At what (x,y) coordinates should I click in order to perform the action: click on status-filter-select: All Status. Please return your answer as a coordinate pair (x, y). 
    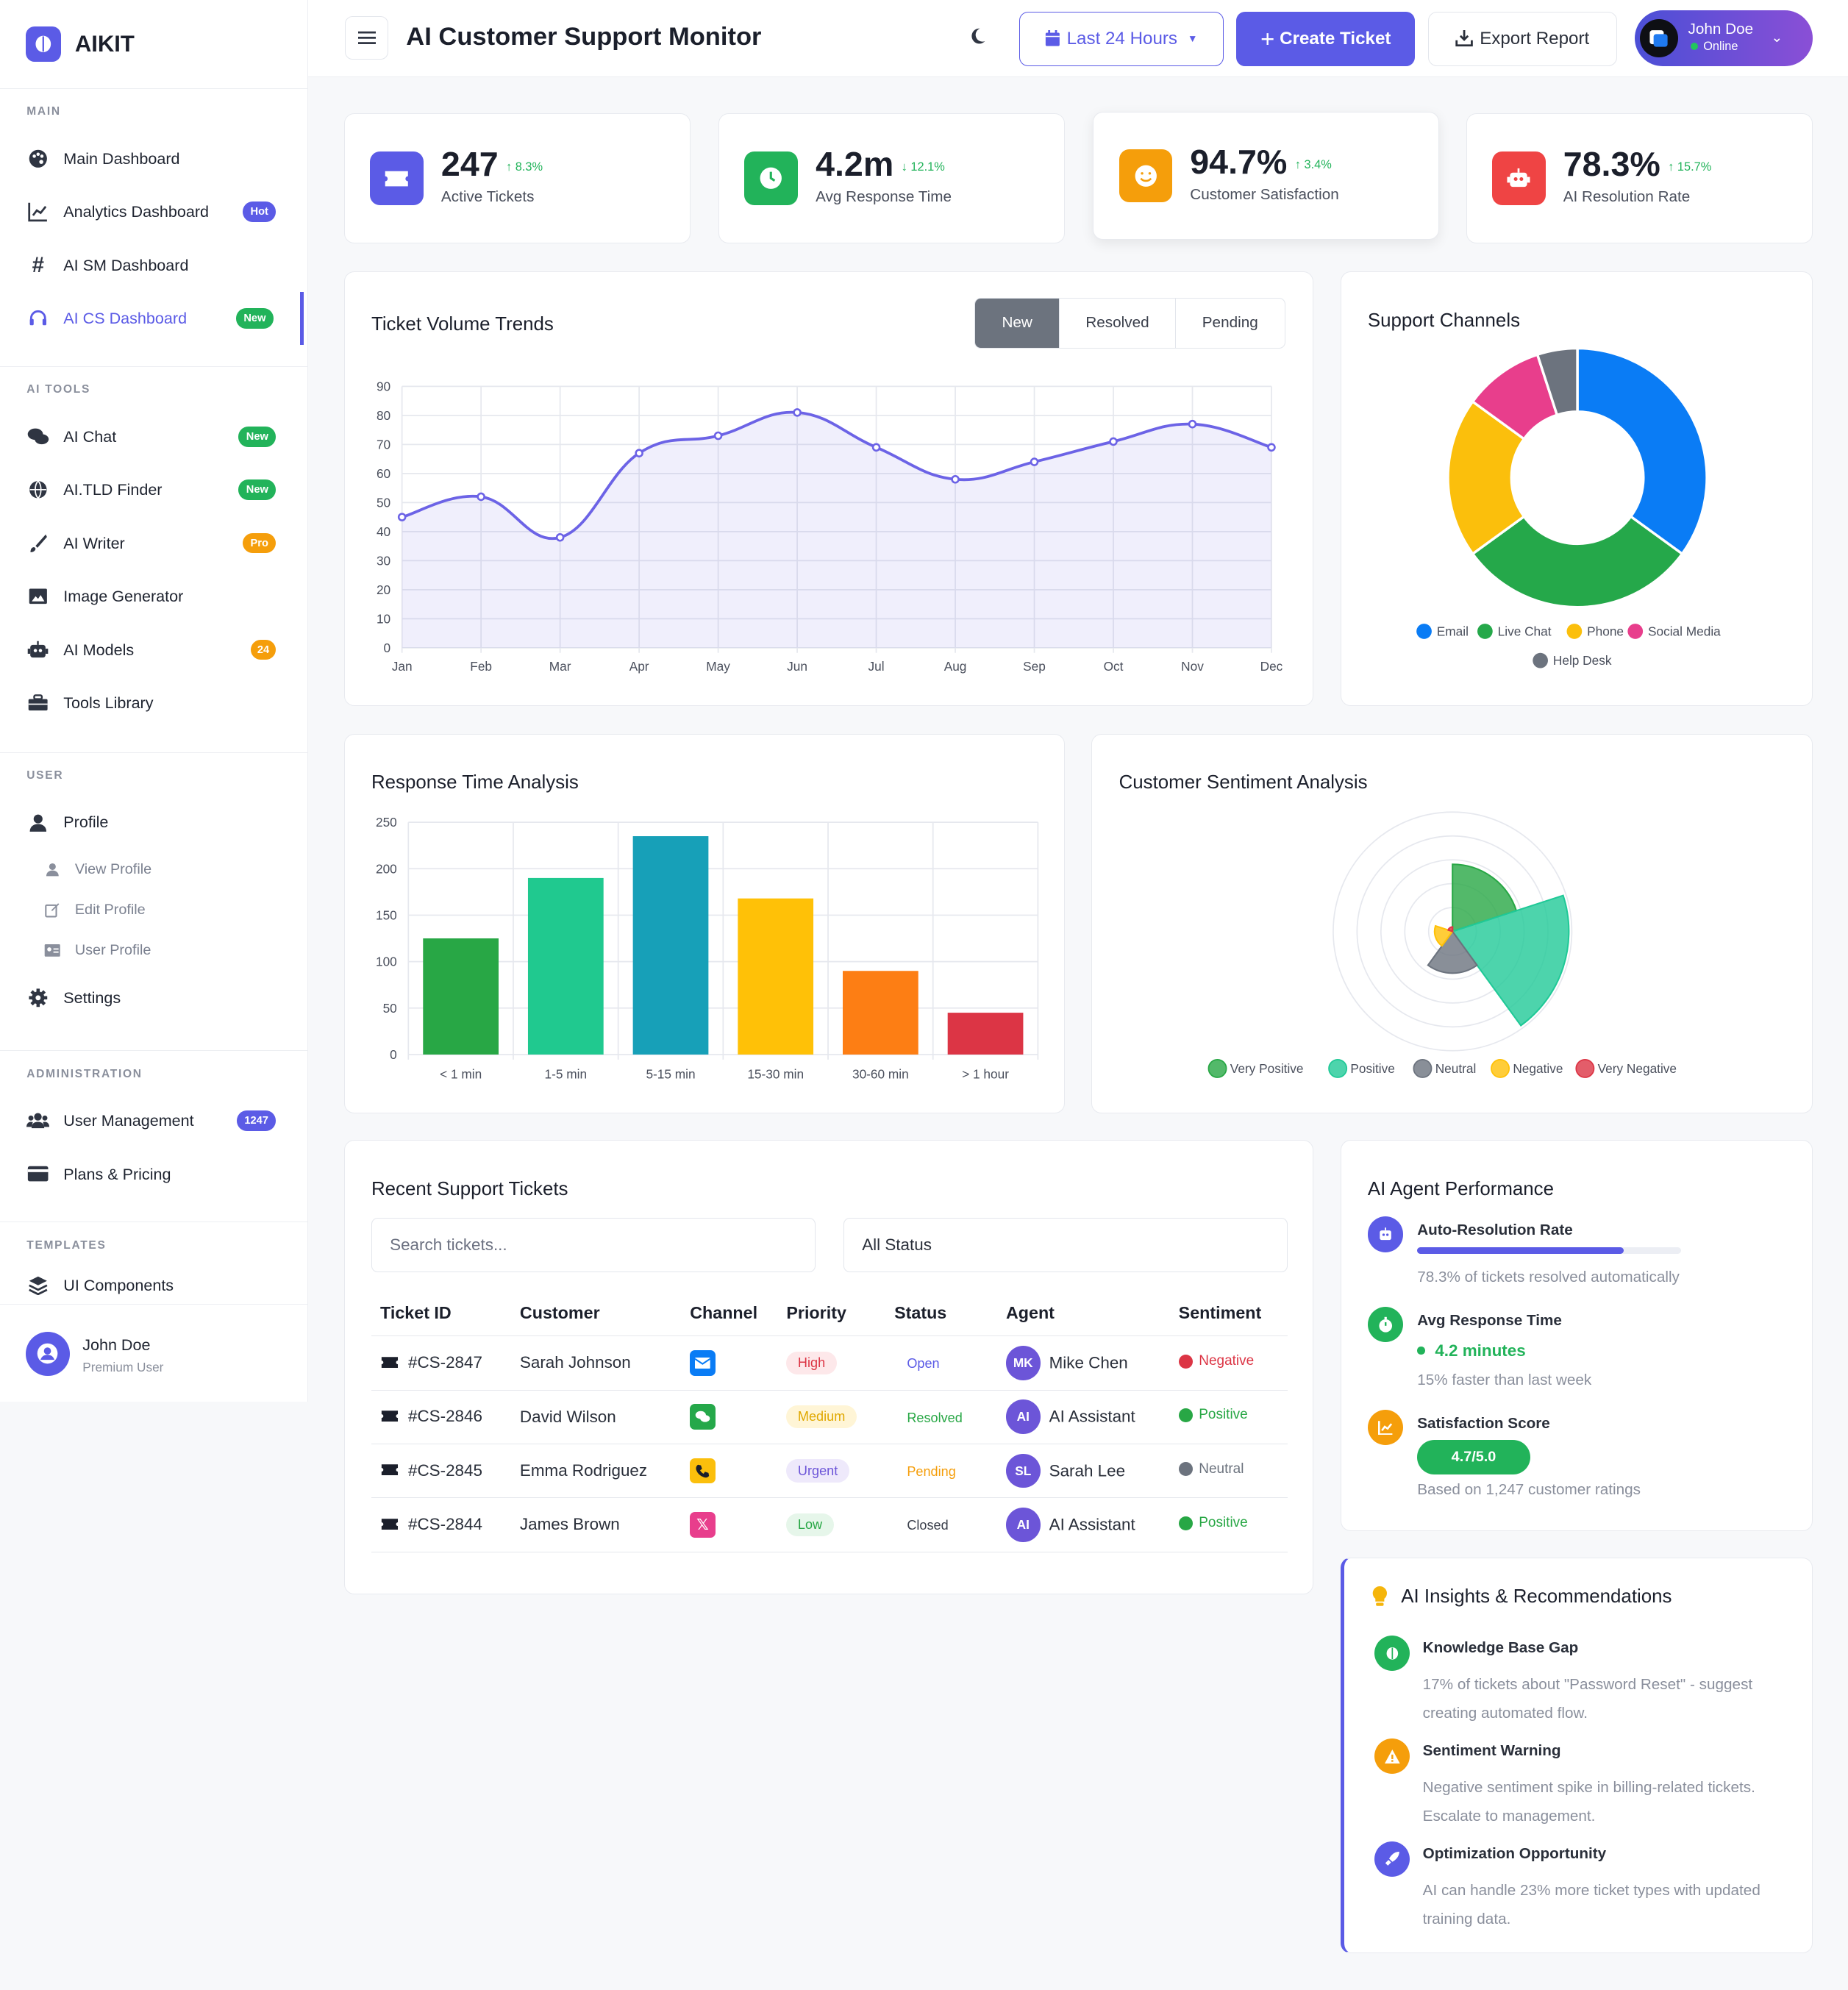
    Looking at the image, I should click on (1065, 1245).